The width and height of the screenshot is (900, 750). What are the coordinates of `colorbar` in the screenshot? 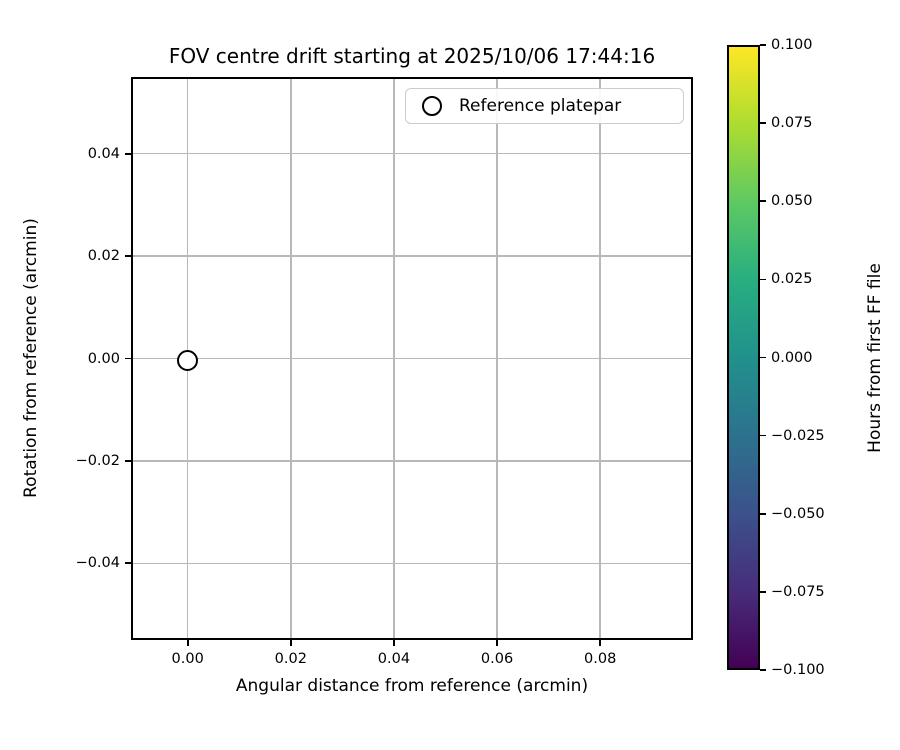 It's located at (743, 357).